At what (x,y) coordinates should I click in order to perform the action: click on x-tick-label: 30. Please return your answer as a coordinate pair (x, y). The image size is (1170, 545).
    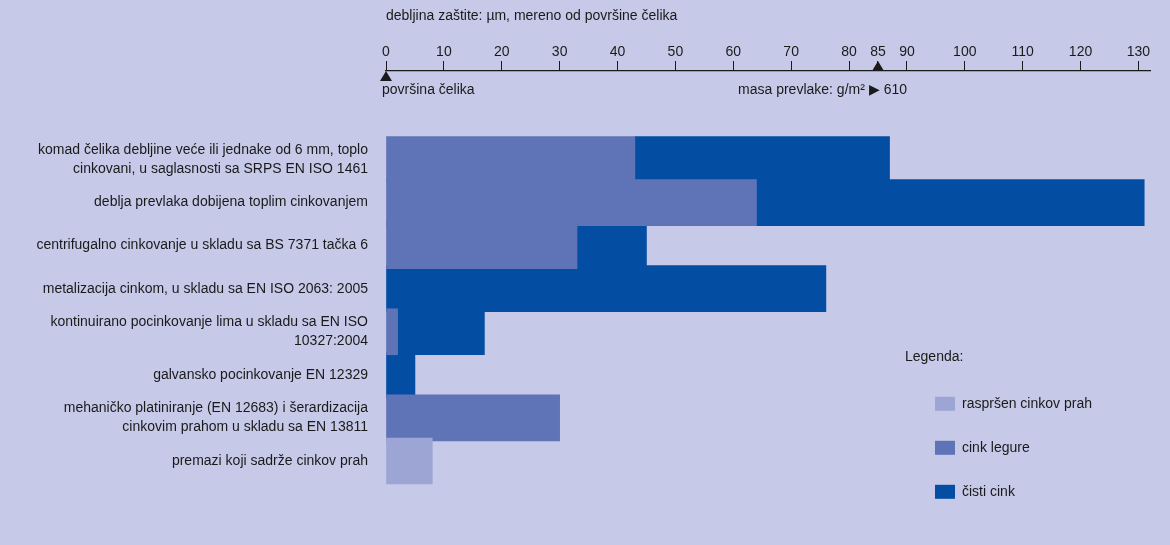
    Looking at the image, I should click on (559, 50).